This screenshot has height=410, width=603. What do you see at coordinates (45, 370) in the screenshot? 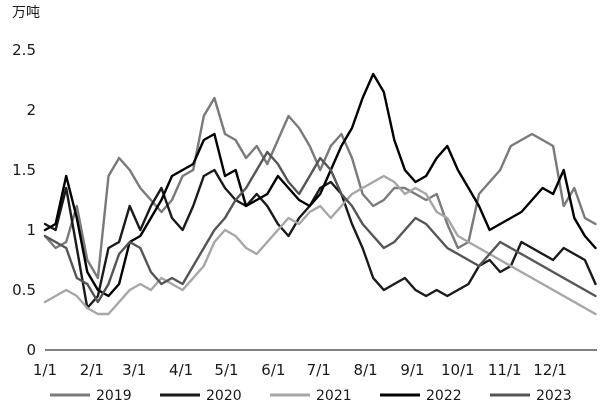
I see `x-tick-label: 1/1` at bounding box center [45, 370].